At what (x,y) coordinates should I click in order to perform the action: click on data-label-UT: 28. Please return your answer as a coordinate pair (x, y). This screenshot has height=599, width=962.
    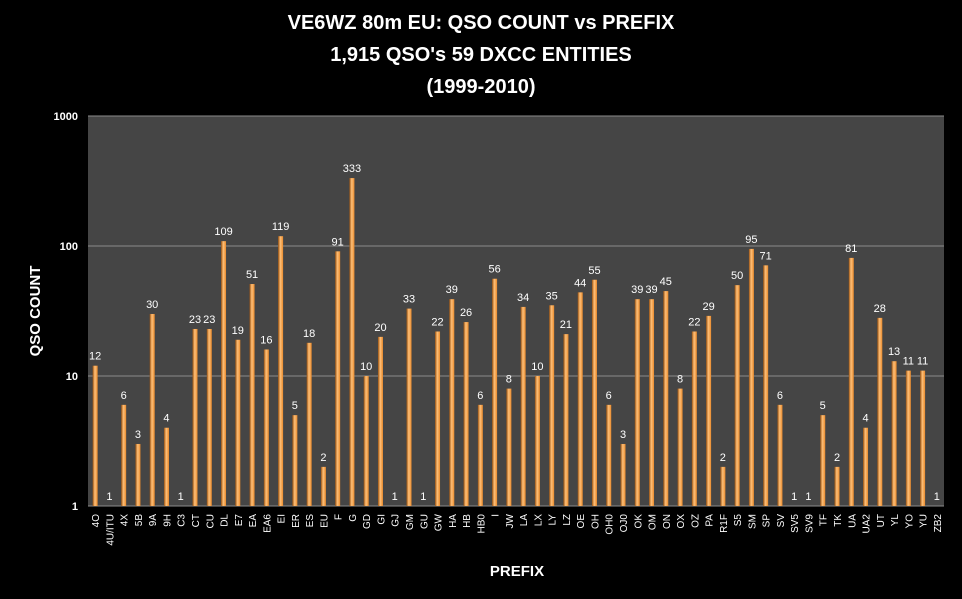
    Looking at the image, I should click on (880, 309).